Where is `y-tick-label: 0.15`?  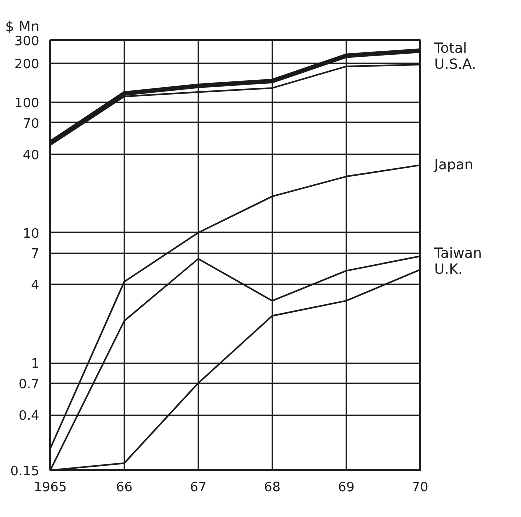 y-tick-label: 0.15 is located at coordinates (25, 472).